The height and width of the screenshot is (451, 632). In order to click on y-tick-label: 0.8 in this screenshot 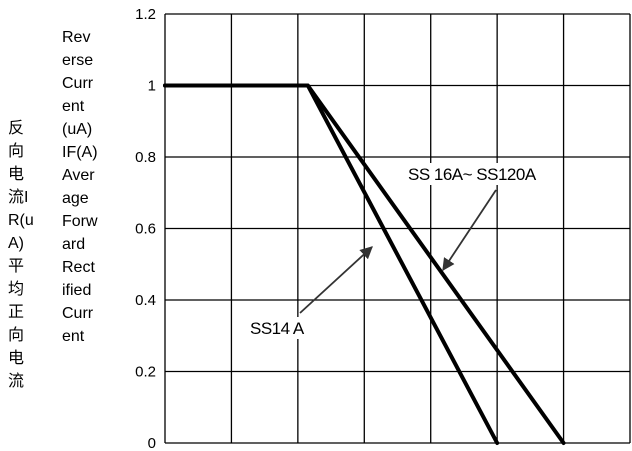, I will do `click(145, 157)`.